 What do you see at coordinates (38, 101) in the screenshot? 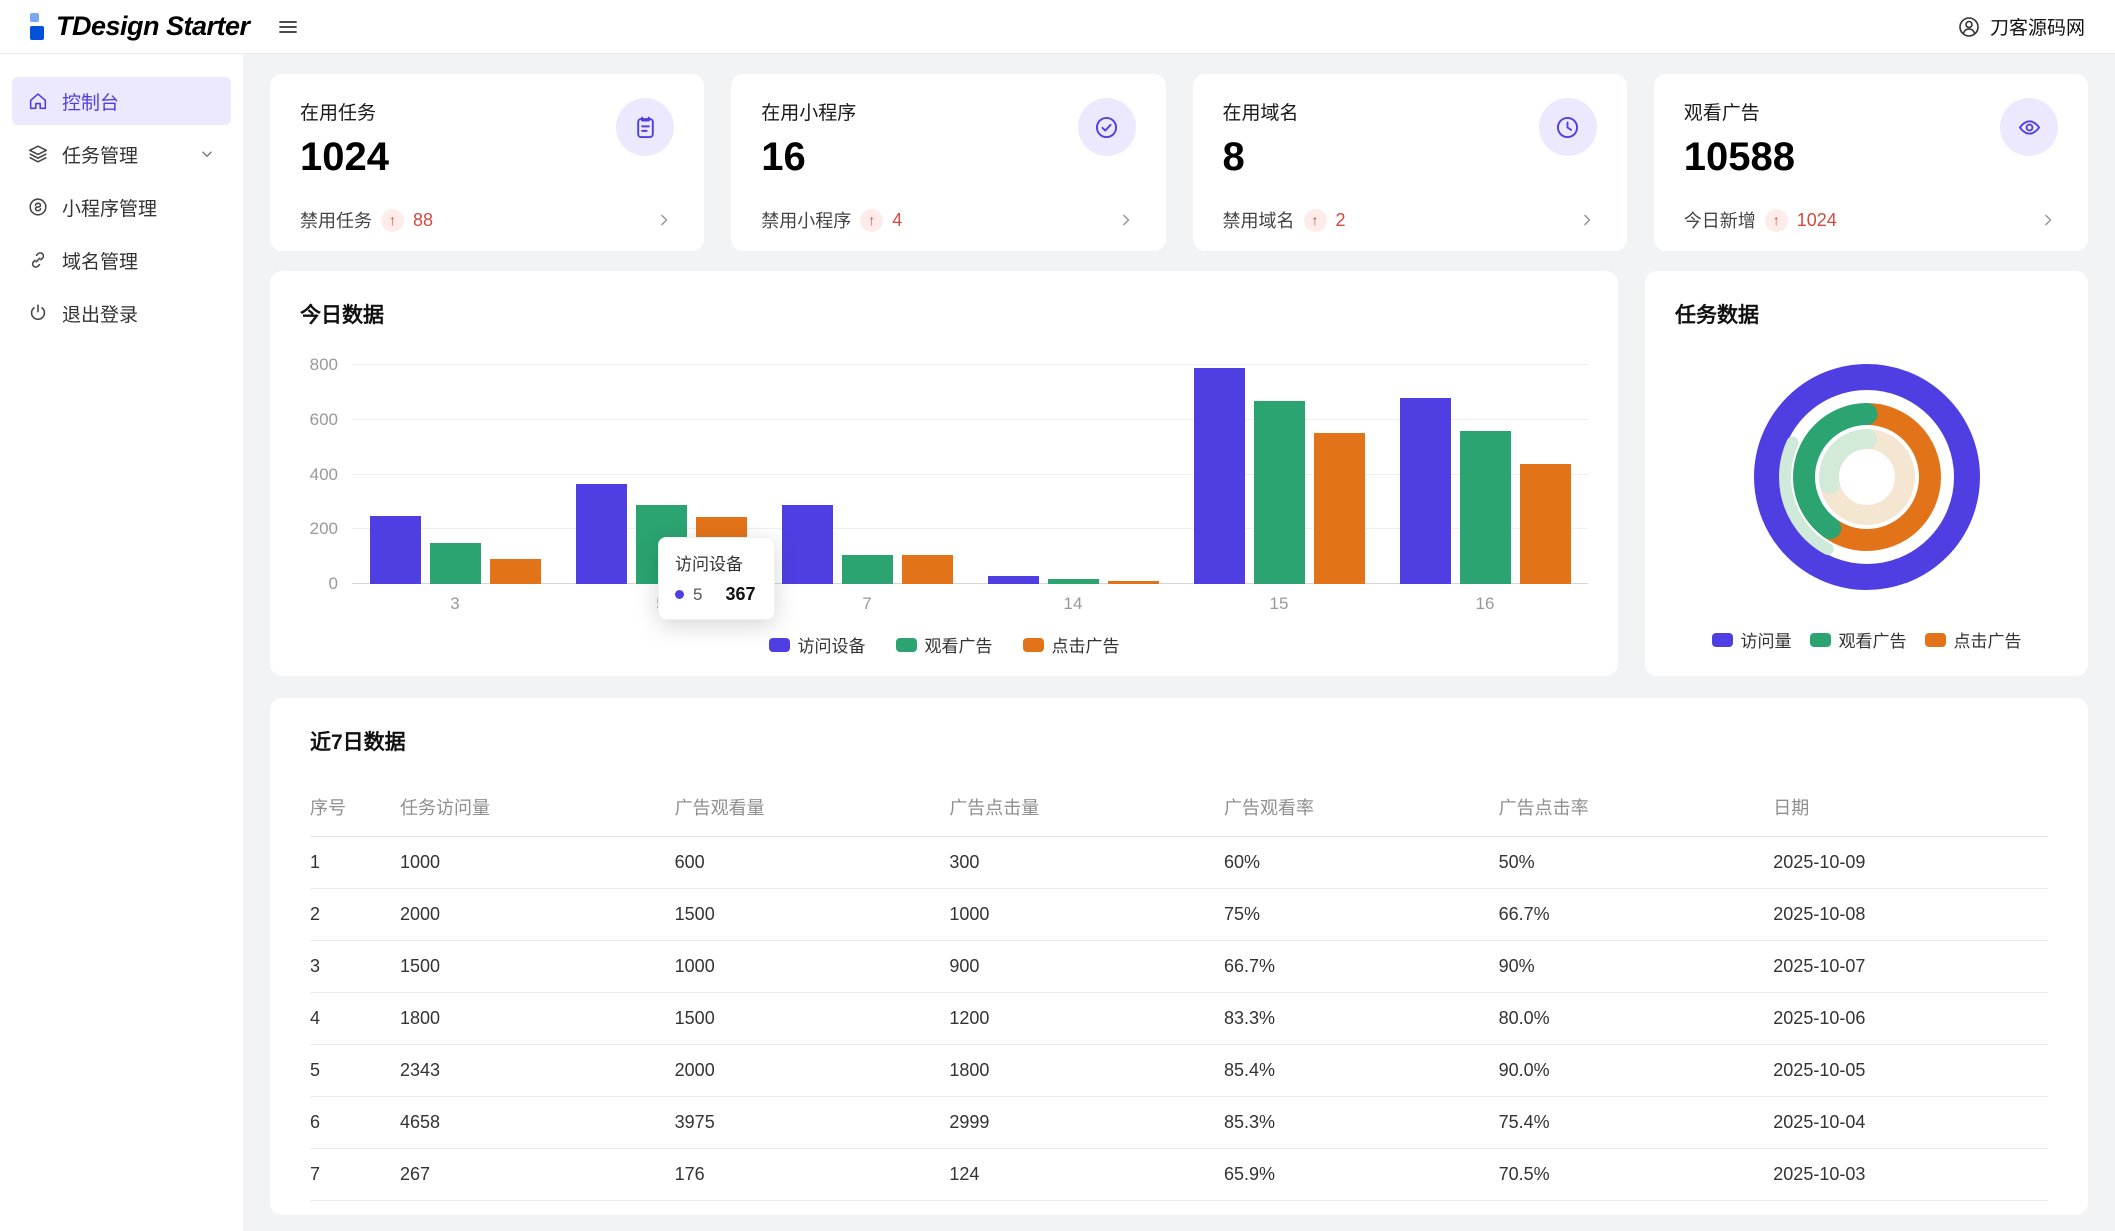
I see `home-icon` at bounding box center [38, 101].